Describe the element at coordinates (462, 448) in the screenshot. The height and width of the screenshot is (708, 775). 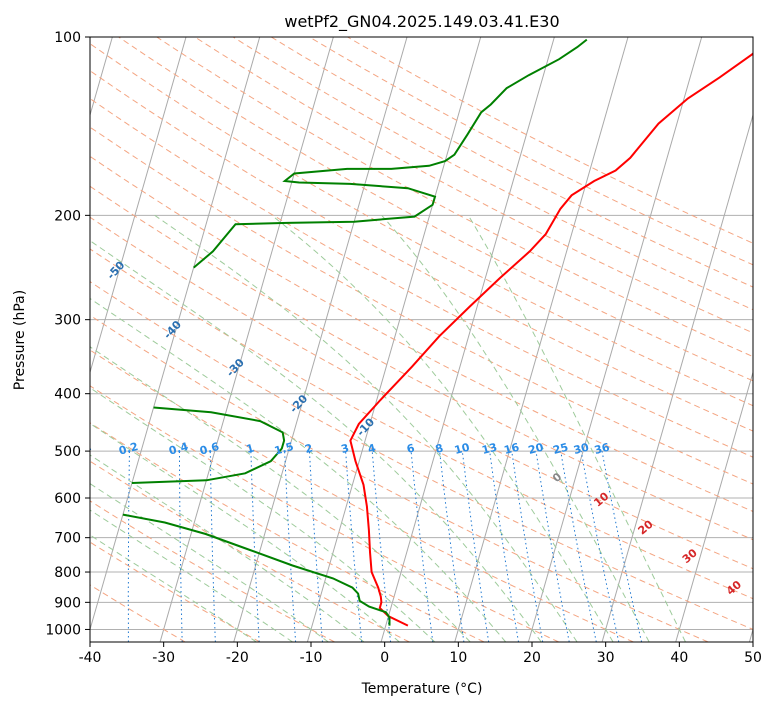
I see `mixing-ratio-label: 10` at that location.